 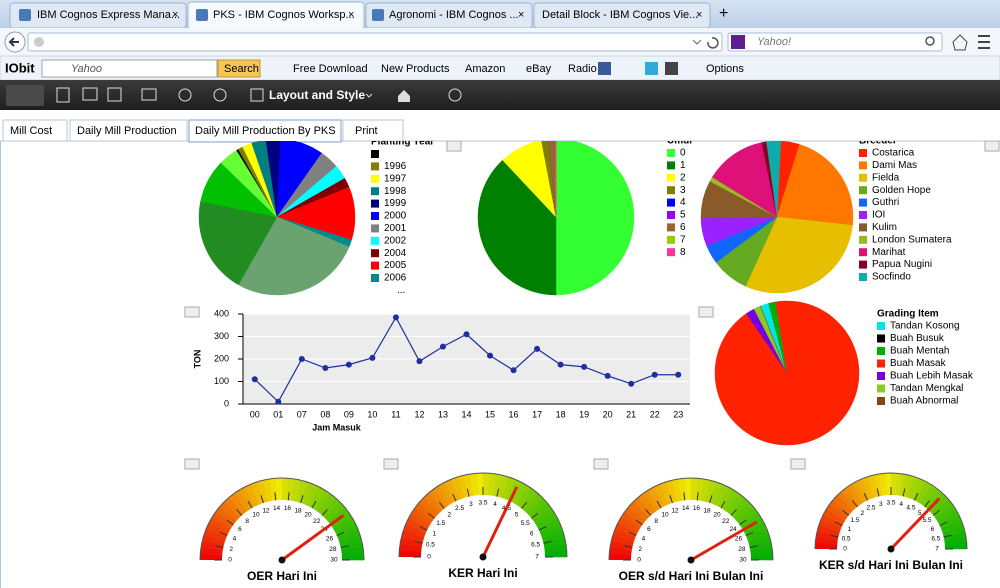 What do you see at coordinates (395, 191) in the screenshot?
I see `legend-label: 1998` at bounding box center [395, 191].